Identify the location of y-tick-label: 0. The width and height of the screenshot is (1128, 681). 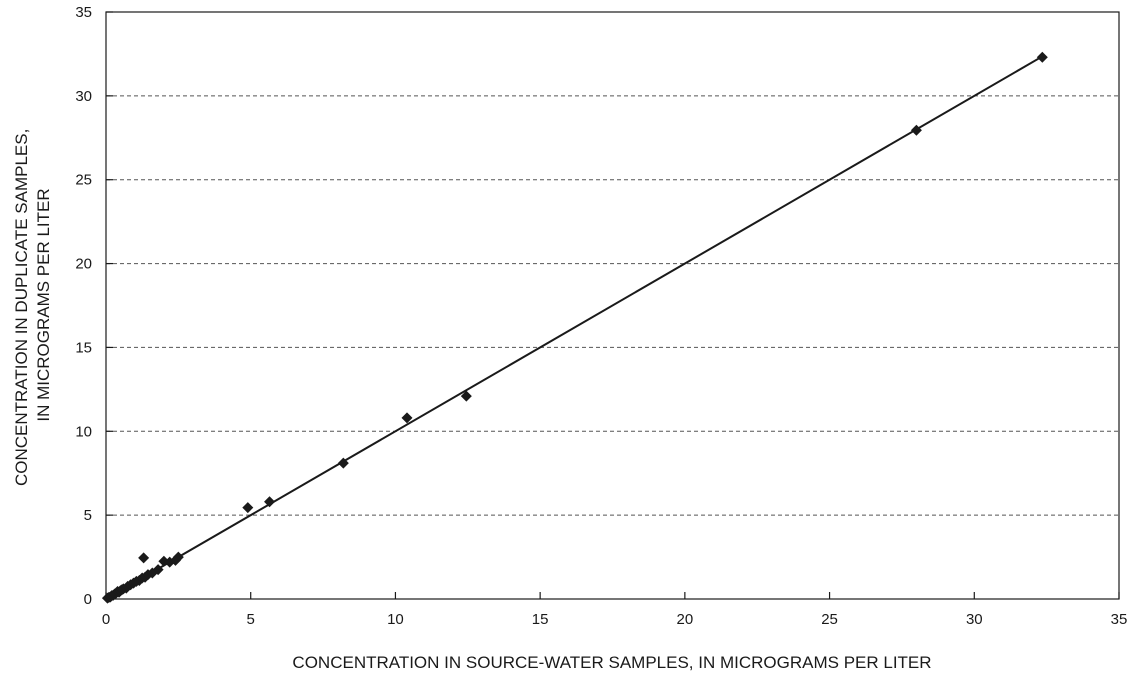
(88, 599).